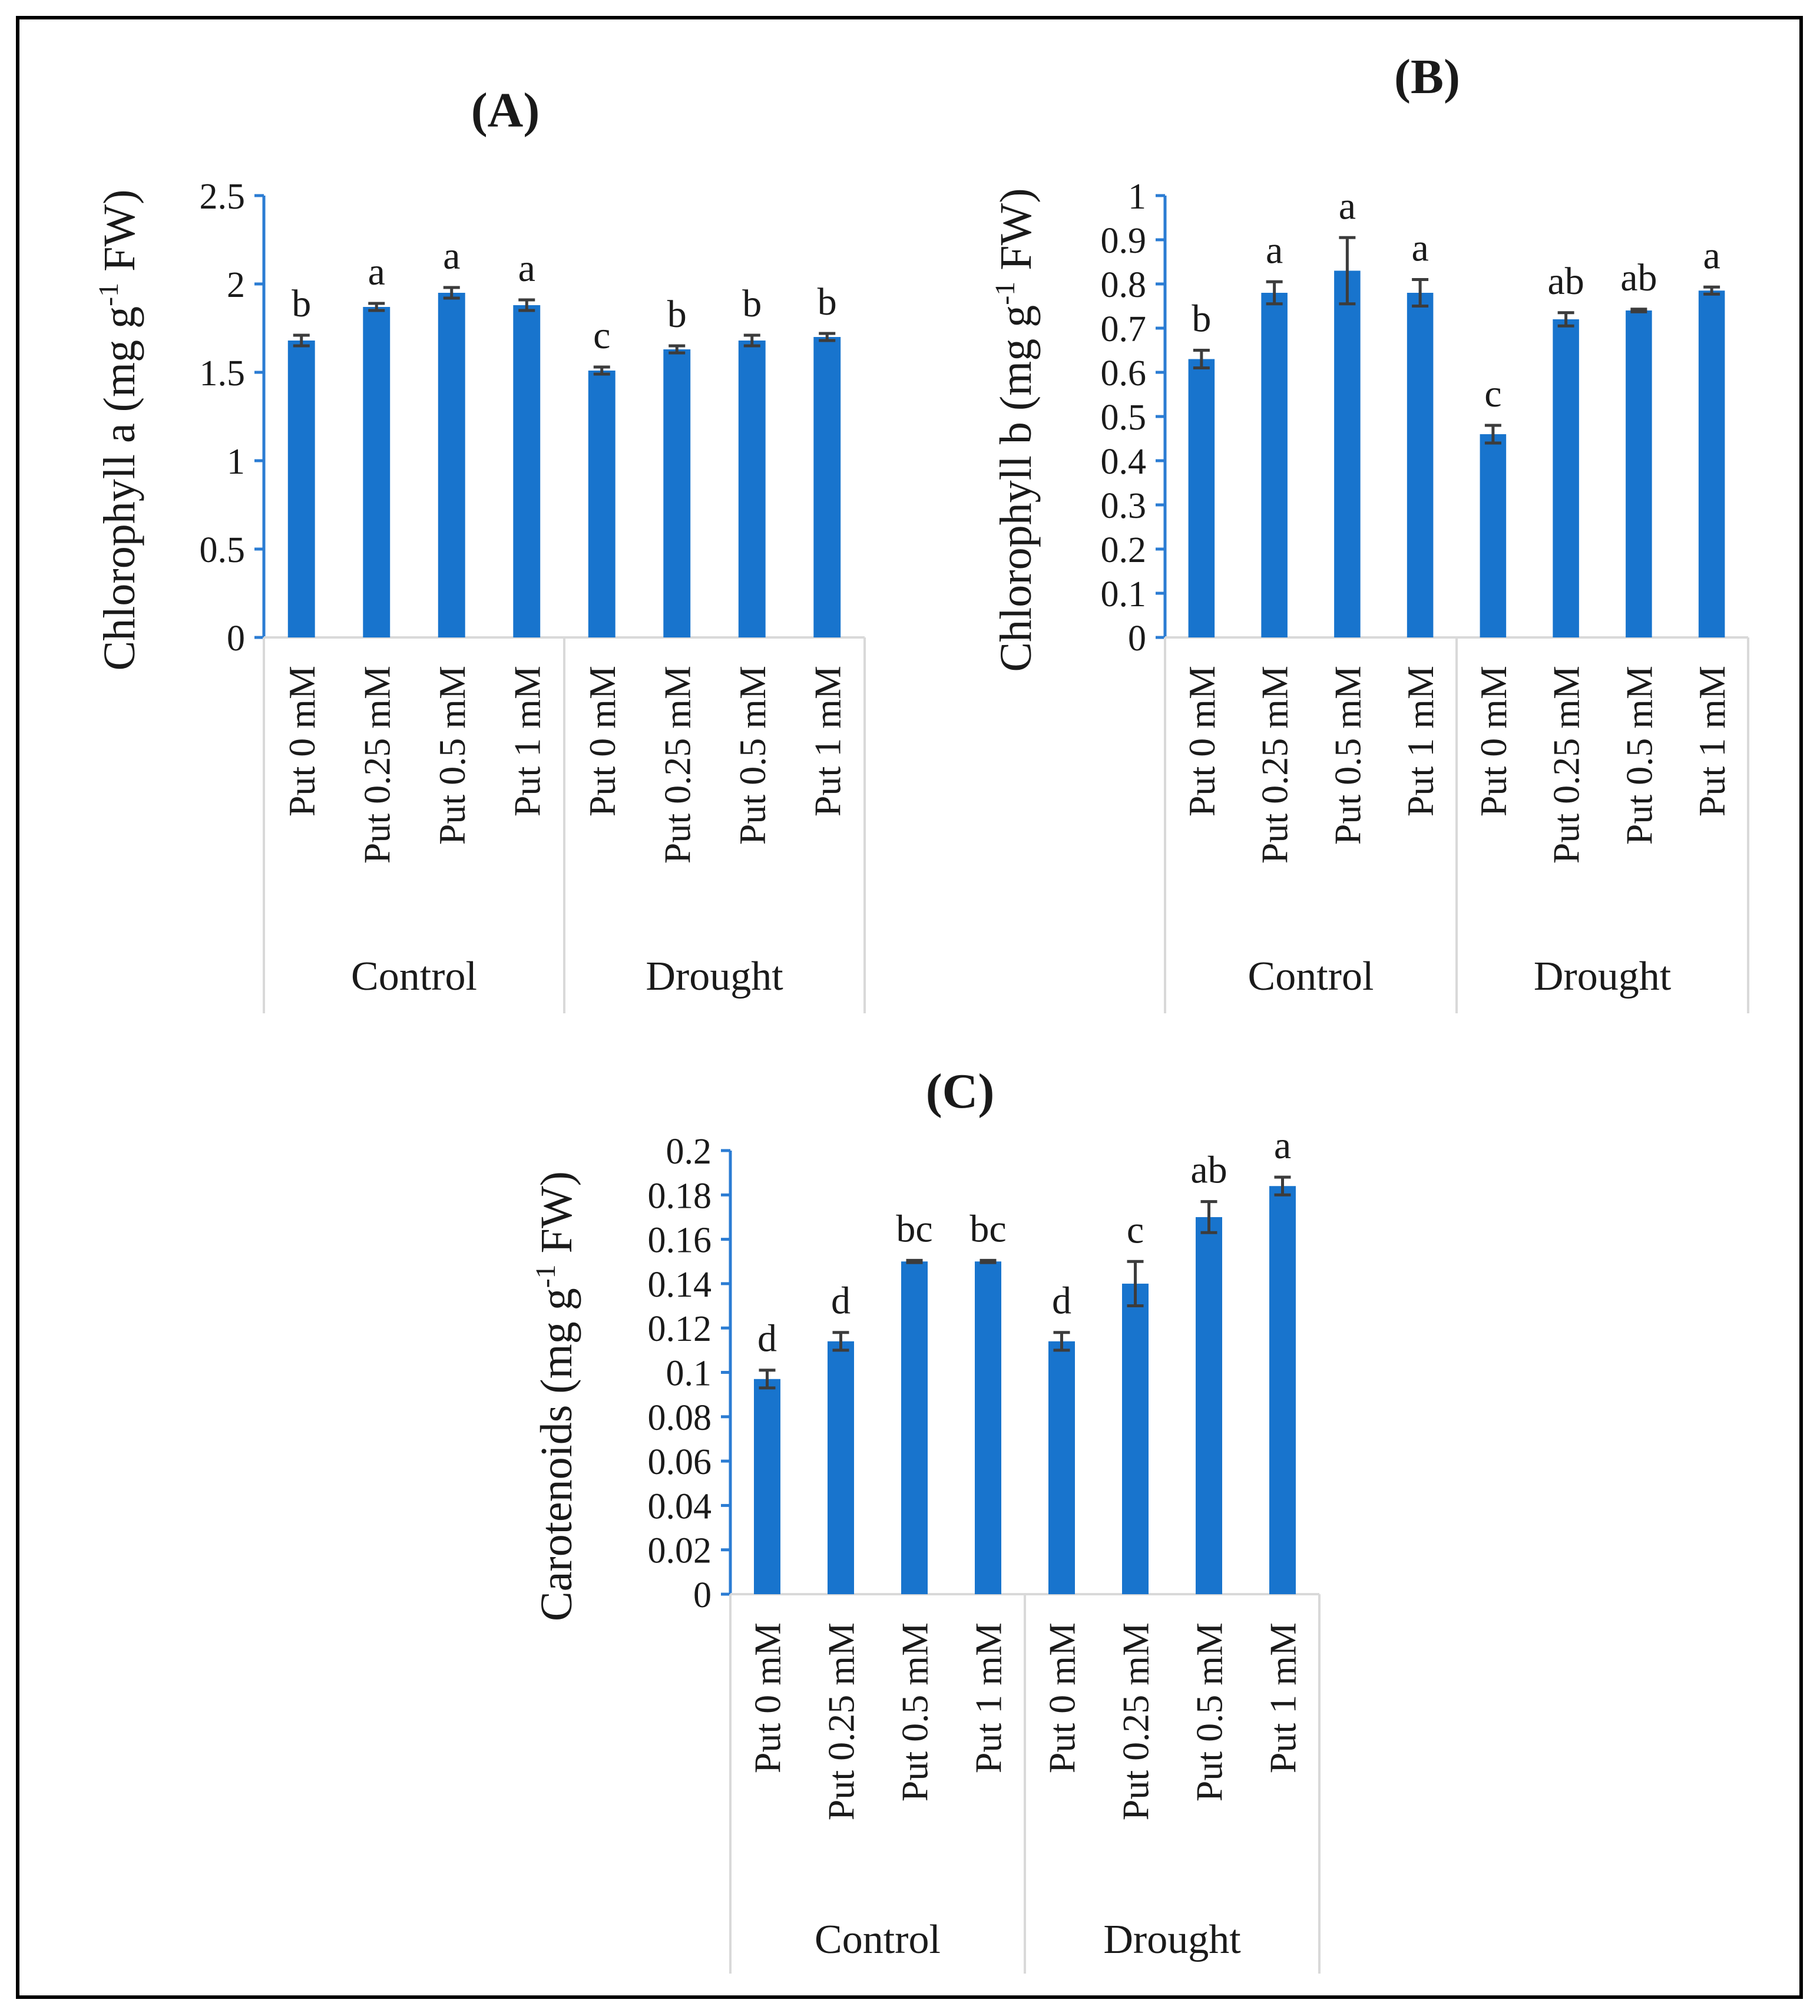 The image size is (1820, 2016). Describe the element at coordinates (118, 430) in the screenshot. I see `y-axis-label: Chlorophyll a (mg g-1 FW)` at that location.